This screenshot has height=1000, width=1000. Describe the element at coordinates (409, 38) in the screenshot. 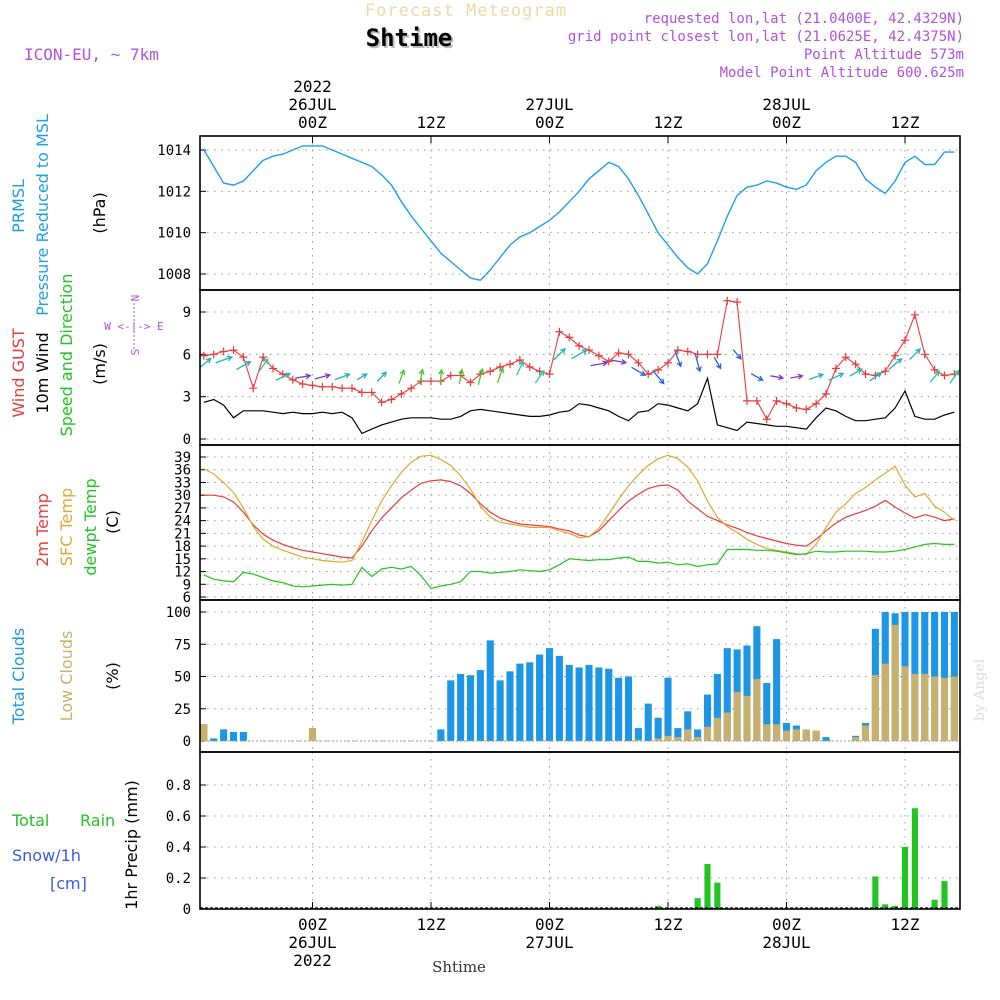

I see `location-title: Shtime` at that location.